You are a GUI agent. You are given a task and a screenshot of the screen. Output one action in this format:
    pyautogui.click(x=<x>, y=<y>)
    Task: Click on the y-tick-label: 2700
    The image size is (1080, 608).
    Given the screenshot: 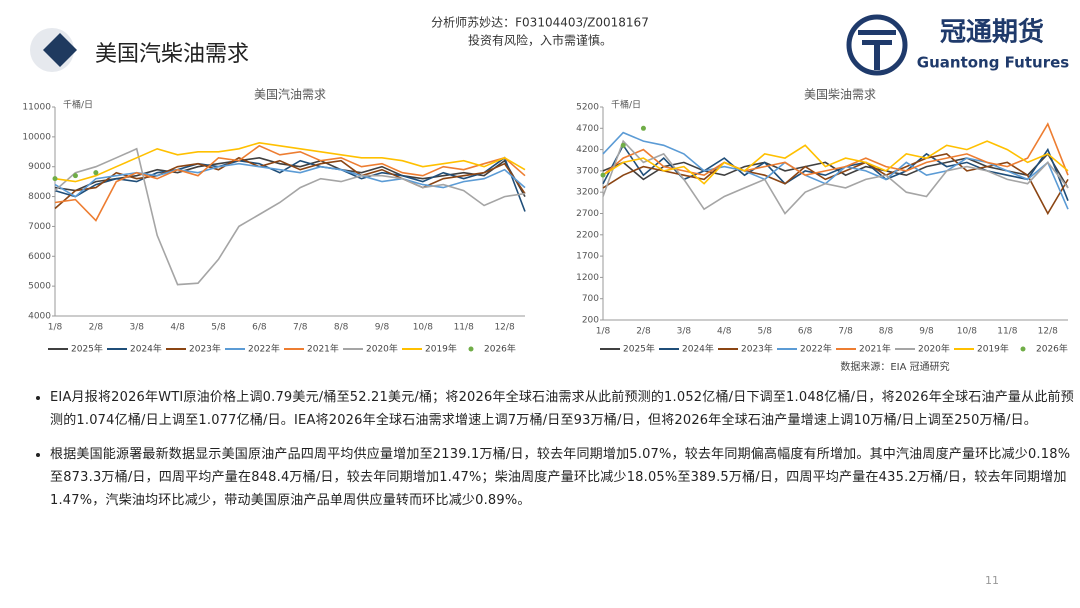 What is the action you would take?
    pyautogui.click(x=587, y=214)
    